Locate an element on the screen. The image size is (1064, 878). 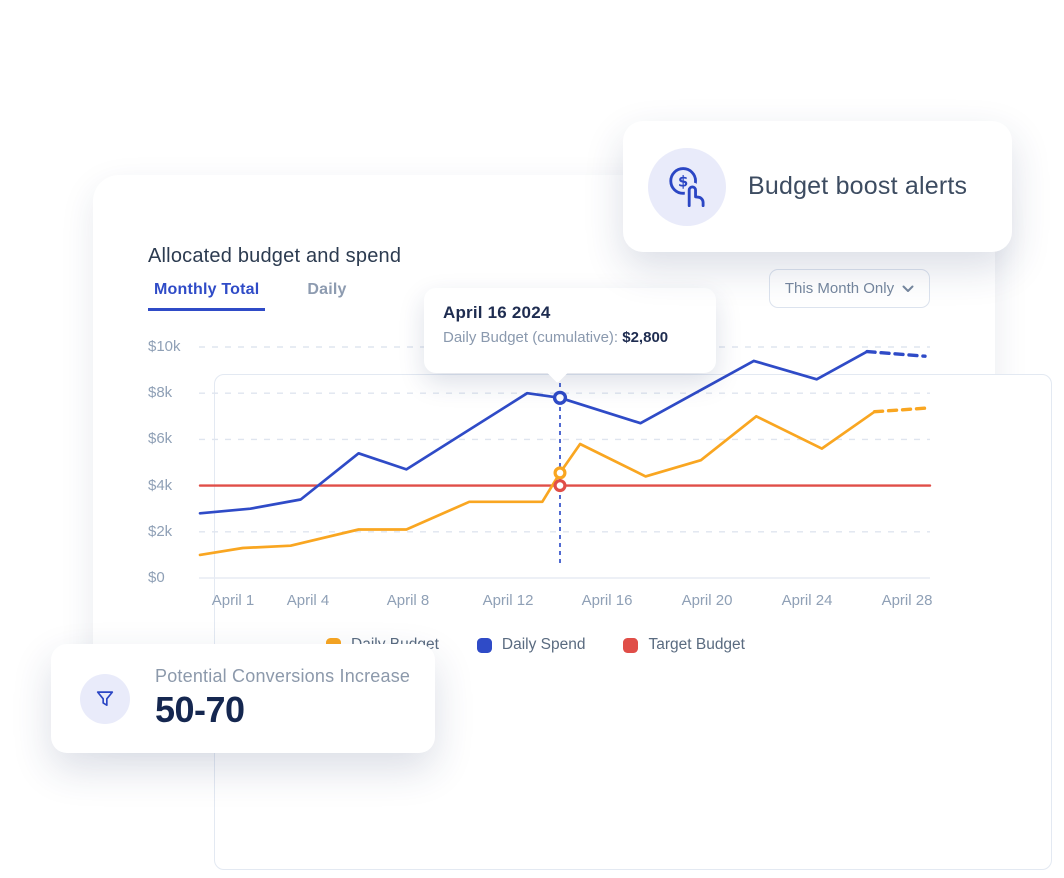
budget-boost-card: $ Budget boost alerts is located at coordinates (817, 186).